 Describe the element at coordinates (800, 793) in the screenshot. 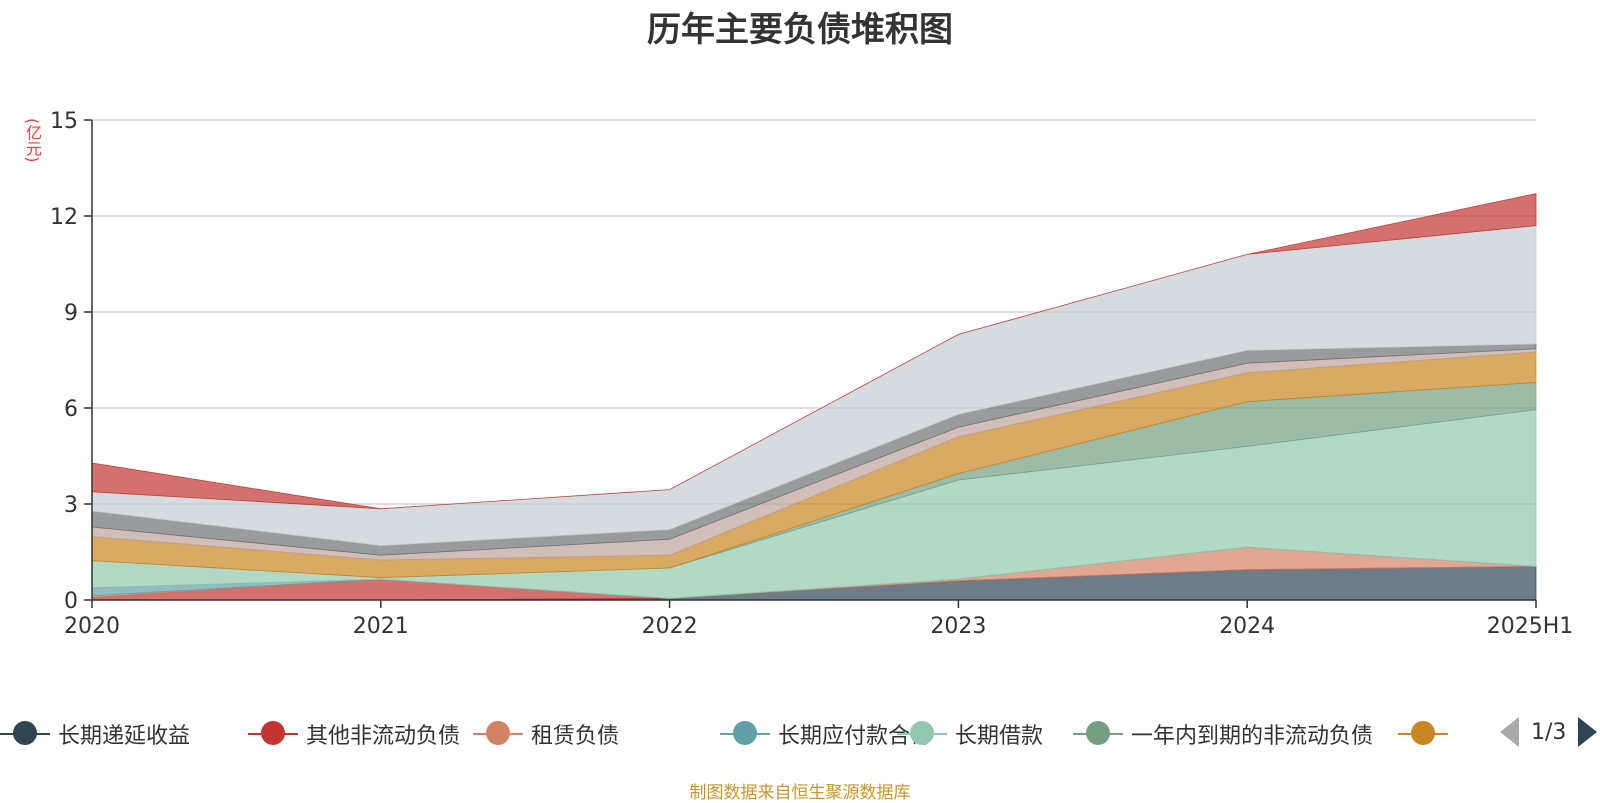

I see `source-note: 制图数据来自恒生聚源数据库` at that location.